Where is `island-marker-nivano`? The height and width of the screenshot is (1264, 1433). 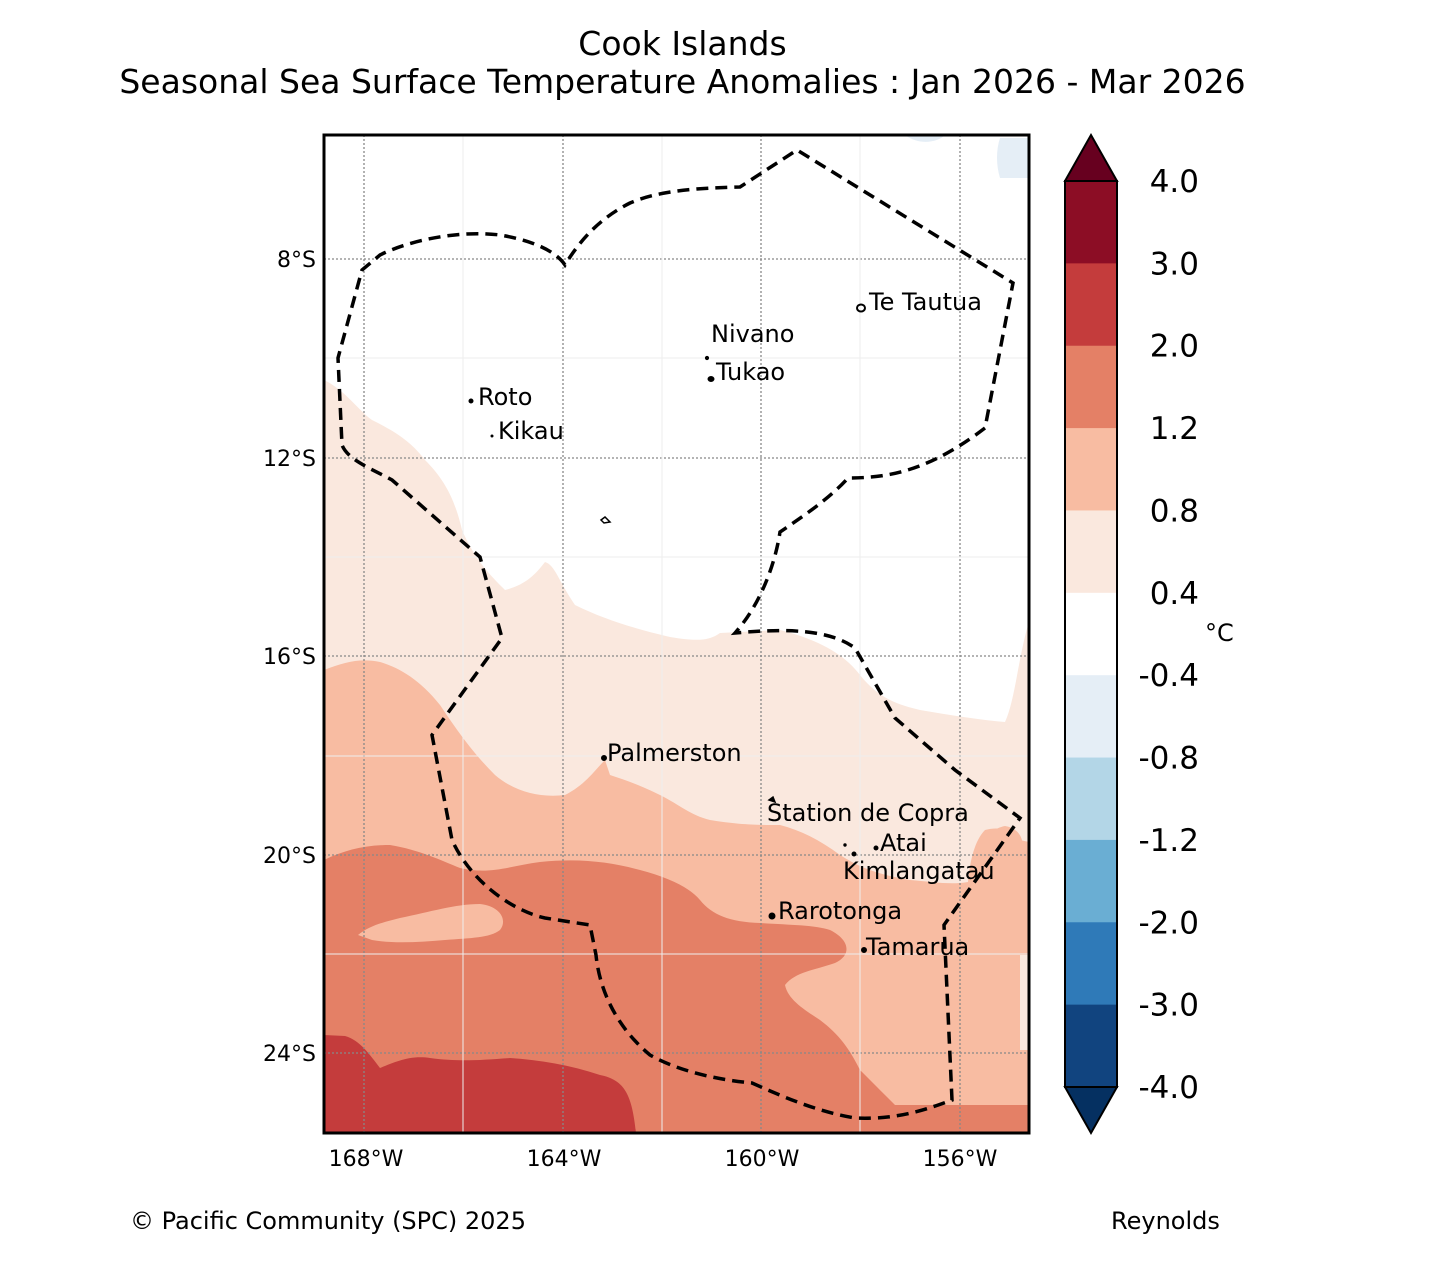
island-marker-nivano is located at coordinates (707, 358).